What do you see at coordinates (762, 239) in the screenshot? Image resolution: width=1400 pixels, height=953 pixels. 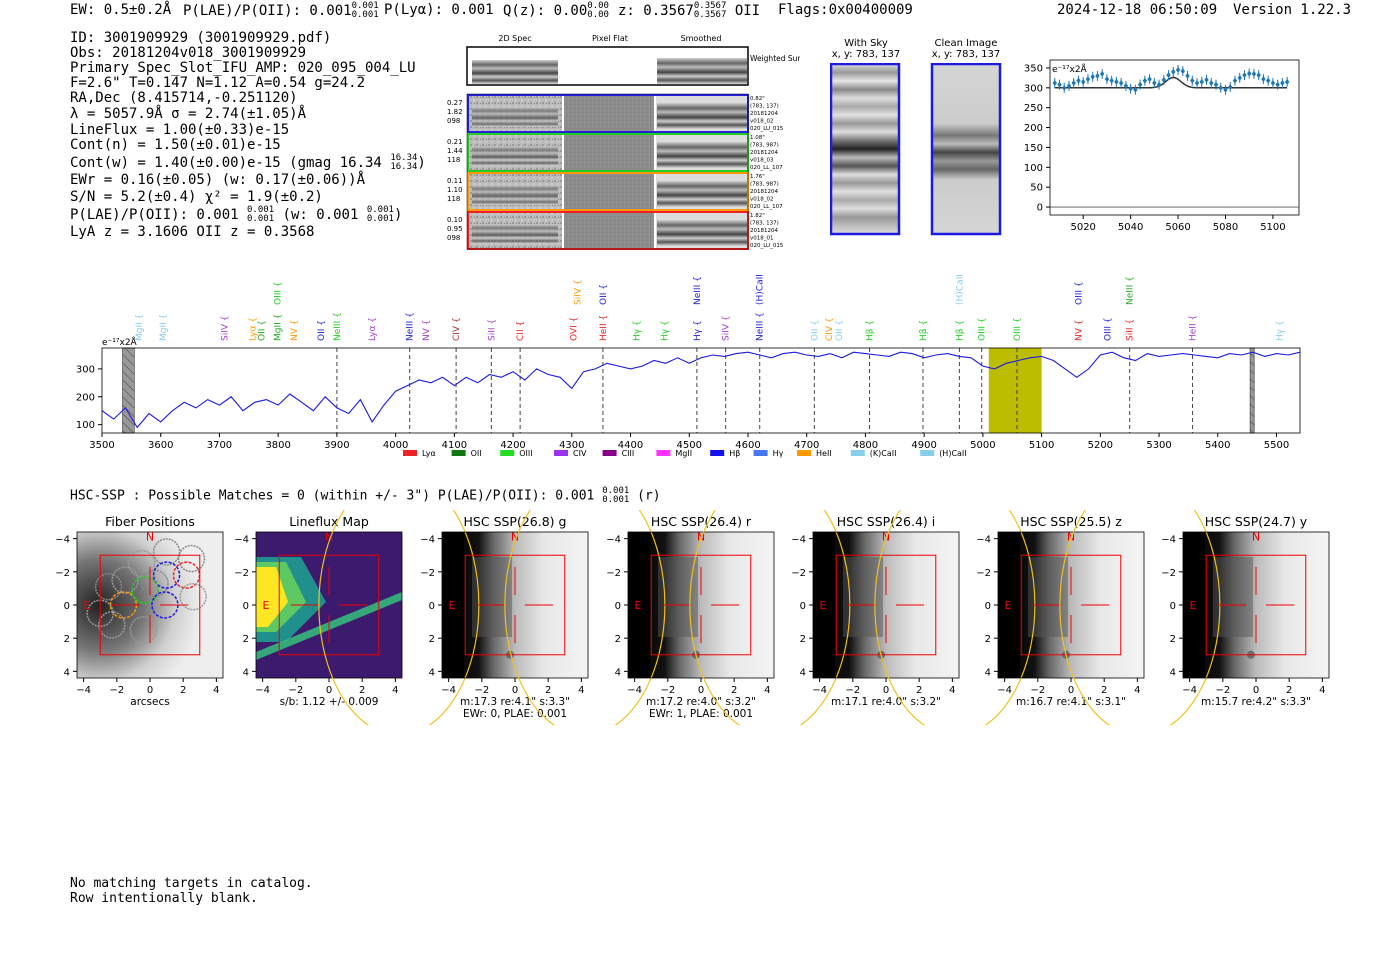 I see `cutout-row-meta: v018_01` at bounding box center [762, 239].